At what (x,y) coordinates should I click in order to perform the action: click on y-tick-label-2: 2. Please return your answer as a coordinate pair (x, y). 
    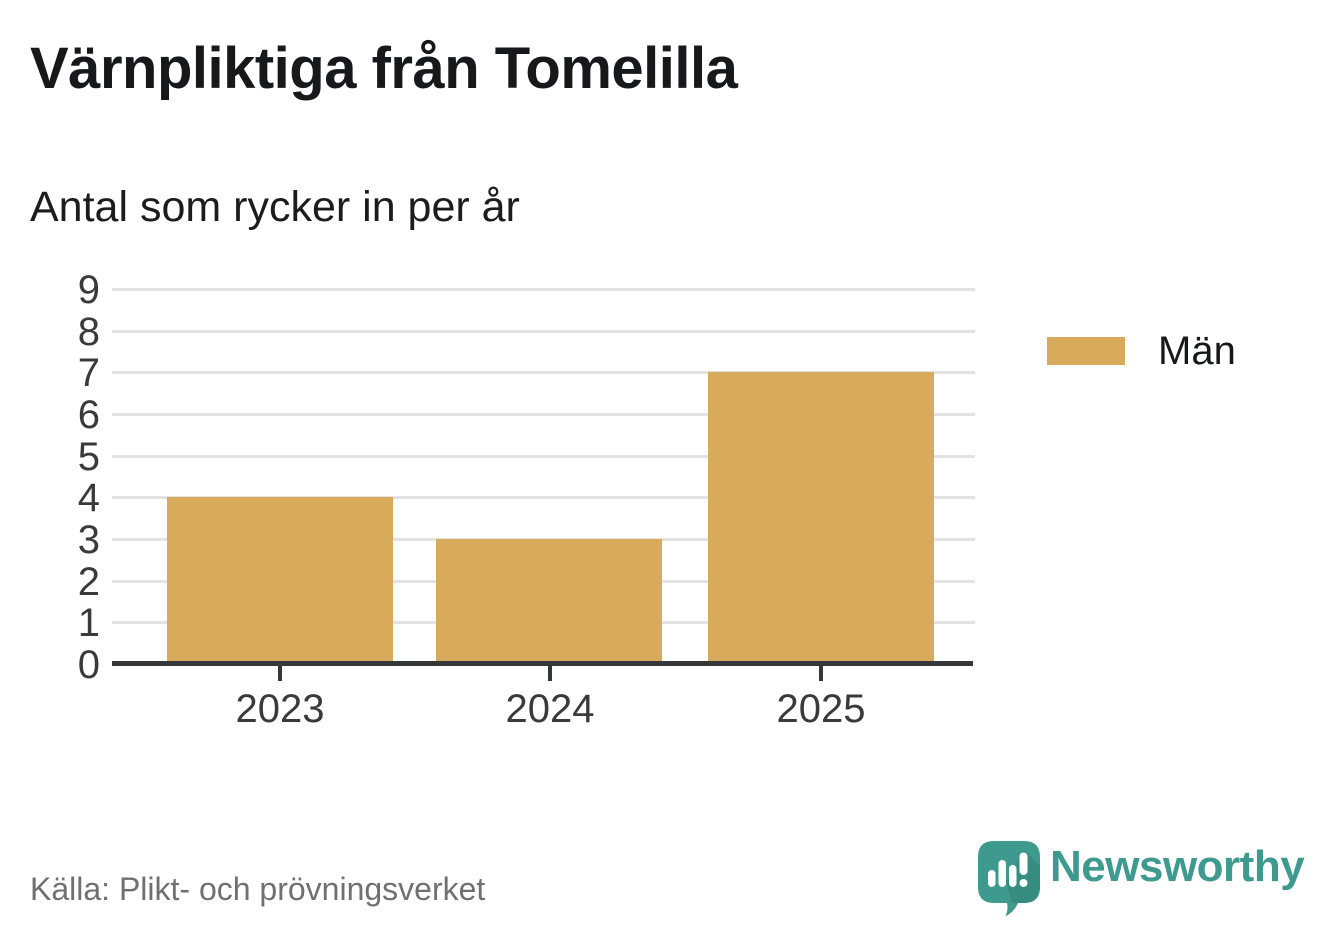
    Looking at the image, I should click on (88, 581).